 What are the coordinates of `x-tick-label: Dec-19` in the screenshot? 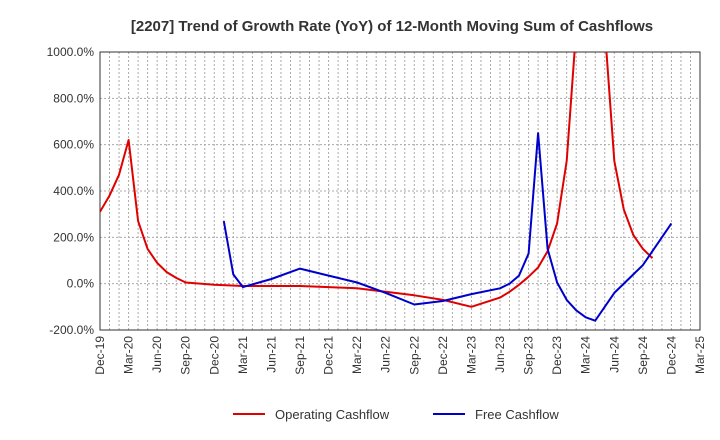 It's located at (100, 355).